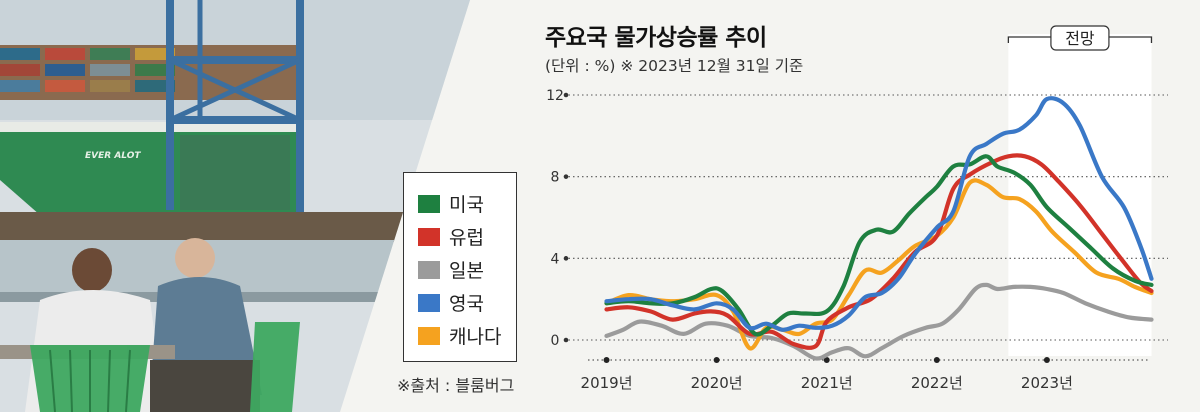 The width and height of the screenshot is (1200, 412). I want to click on y-tick-label: 8, so click(555, 178).